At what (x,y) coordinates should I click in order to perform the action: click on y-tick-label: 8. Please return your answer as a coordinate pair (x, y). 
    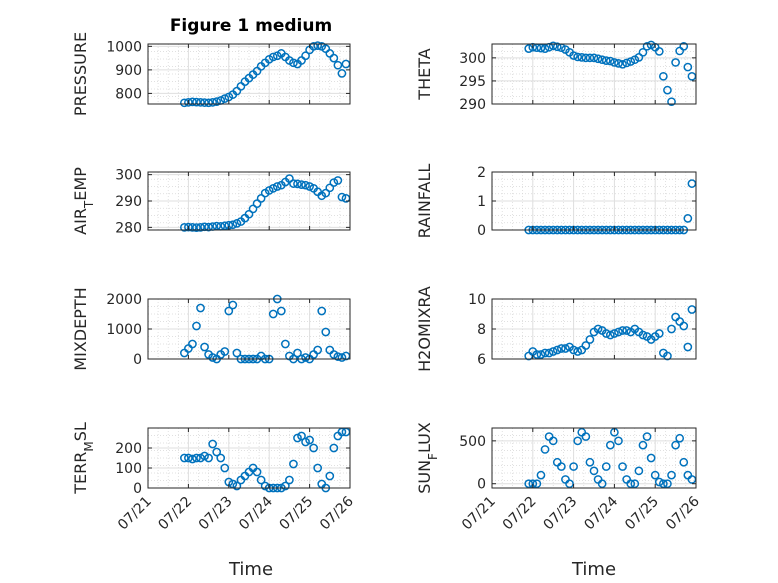
    Looking at the image, I should click on (481, 330).